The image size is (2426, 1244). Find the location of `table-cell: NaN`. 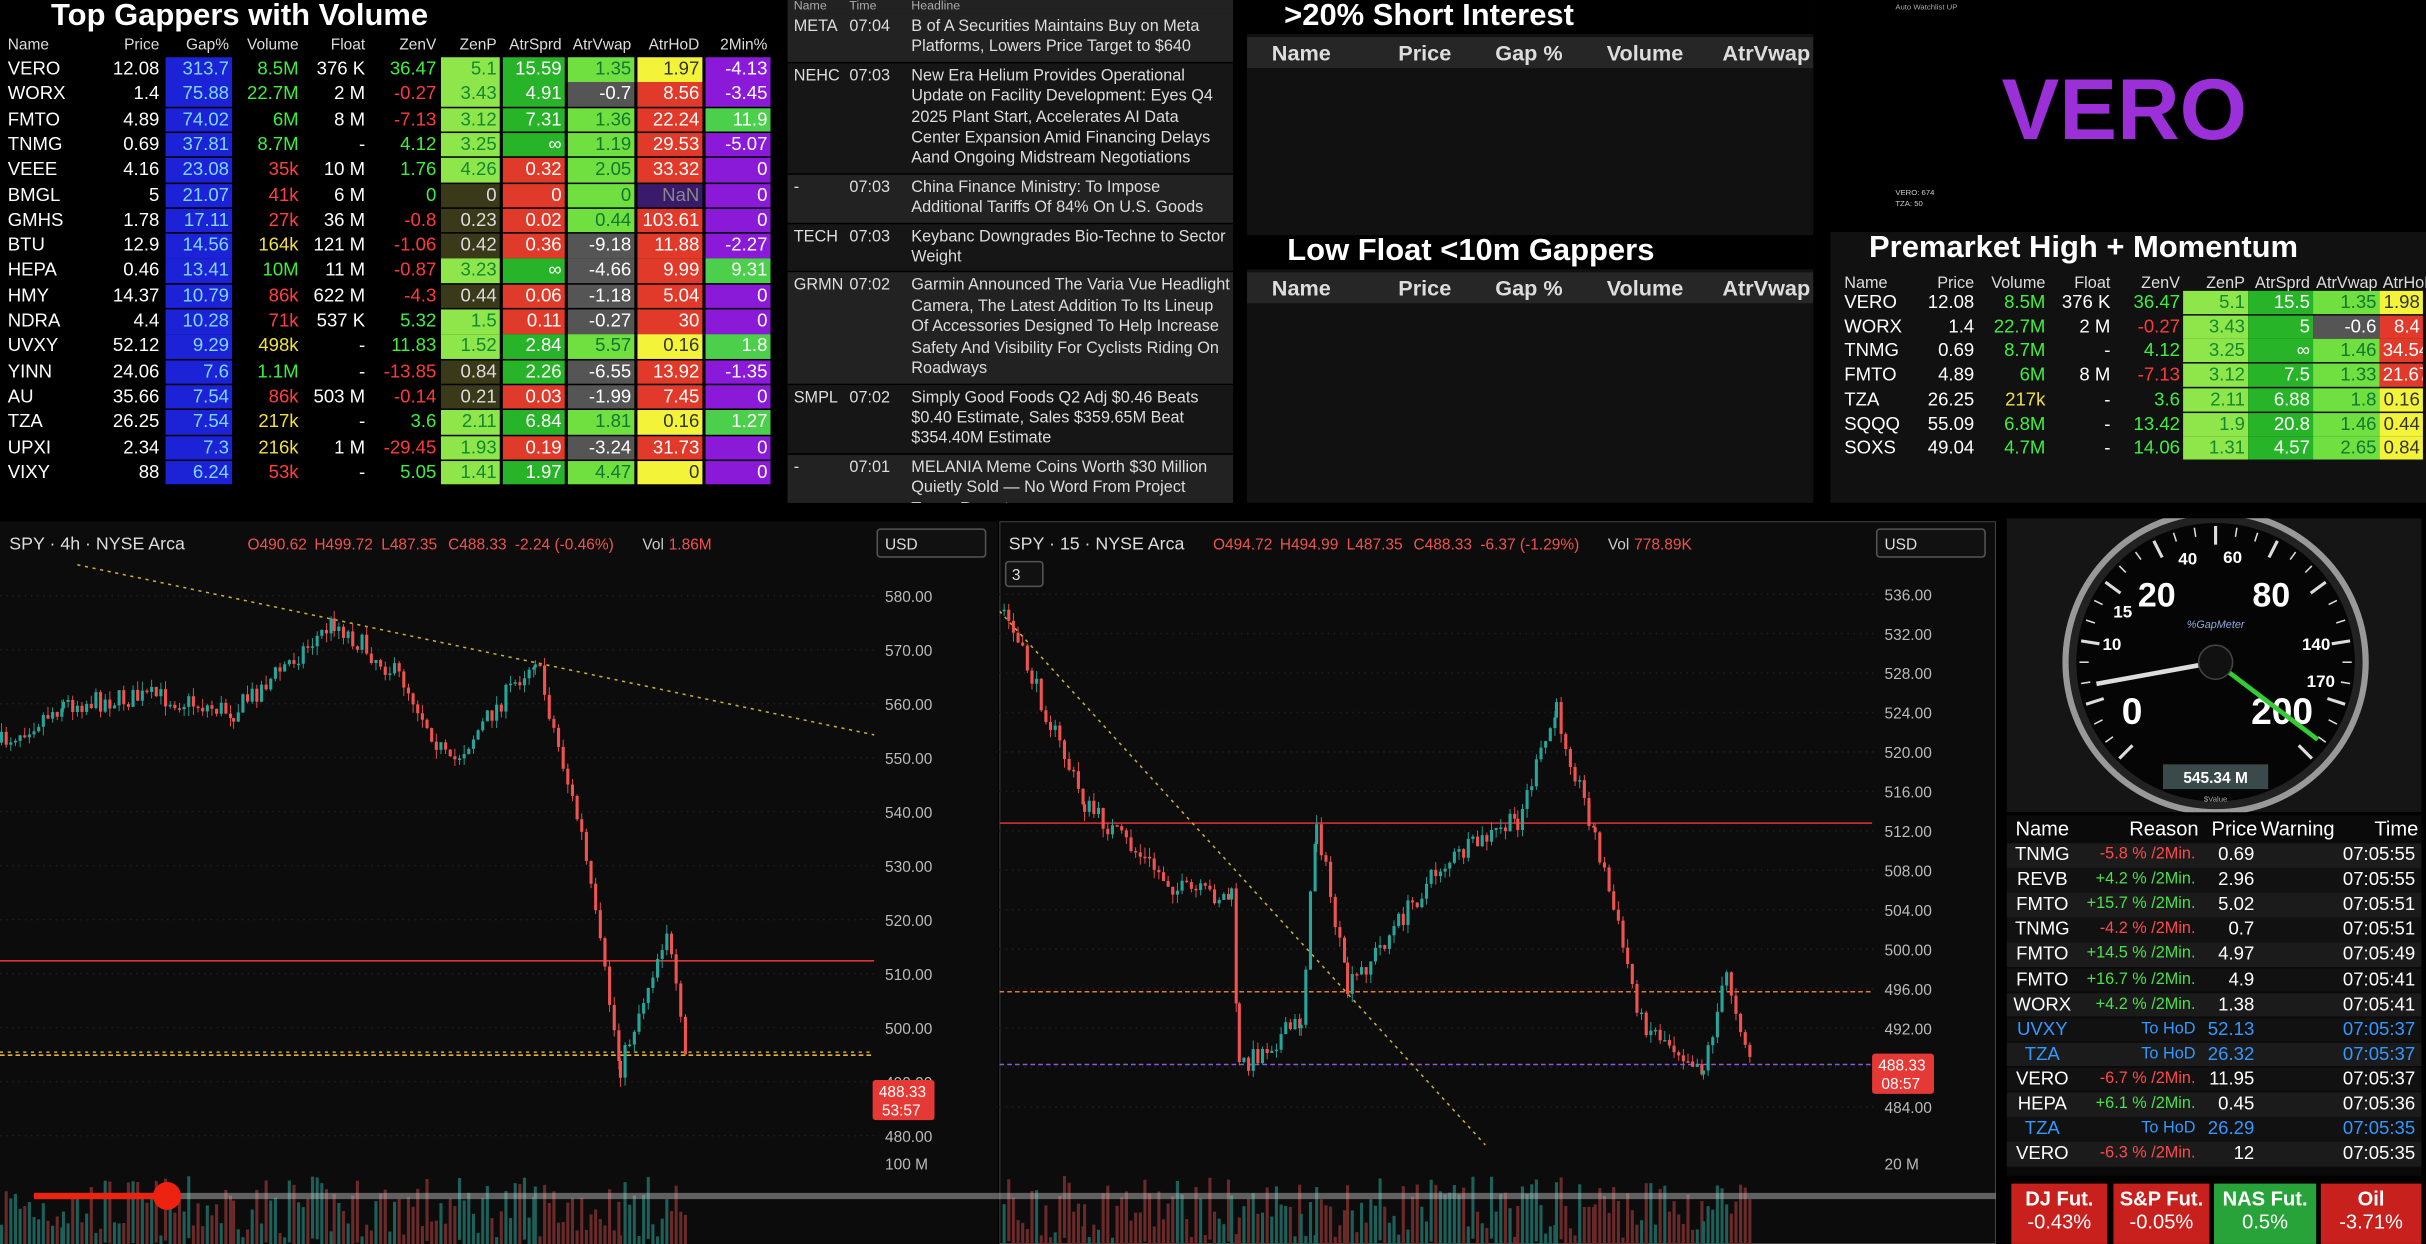

table-cell: NaN is located at coordinates (670, 195).